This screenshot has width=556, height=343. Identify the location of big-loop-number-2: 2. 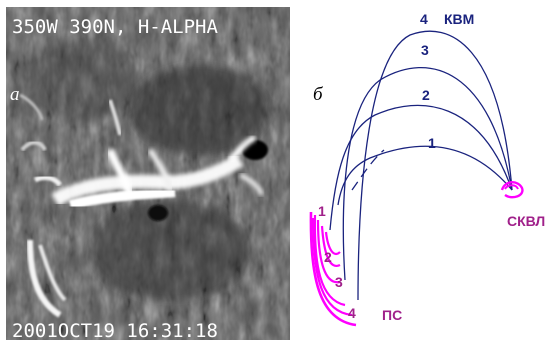
(426, 95).